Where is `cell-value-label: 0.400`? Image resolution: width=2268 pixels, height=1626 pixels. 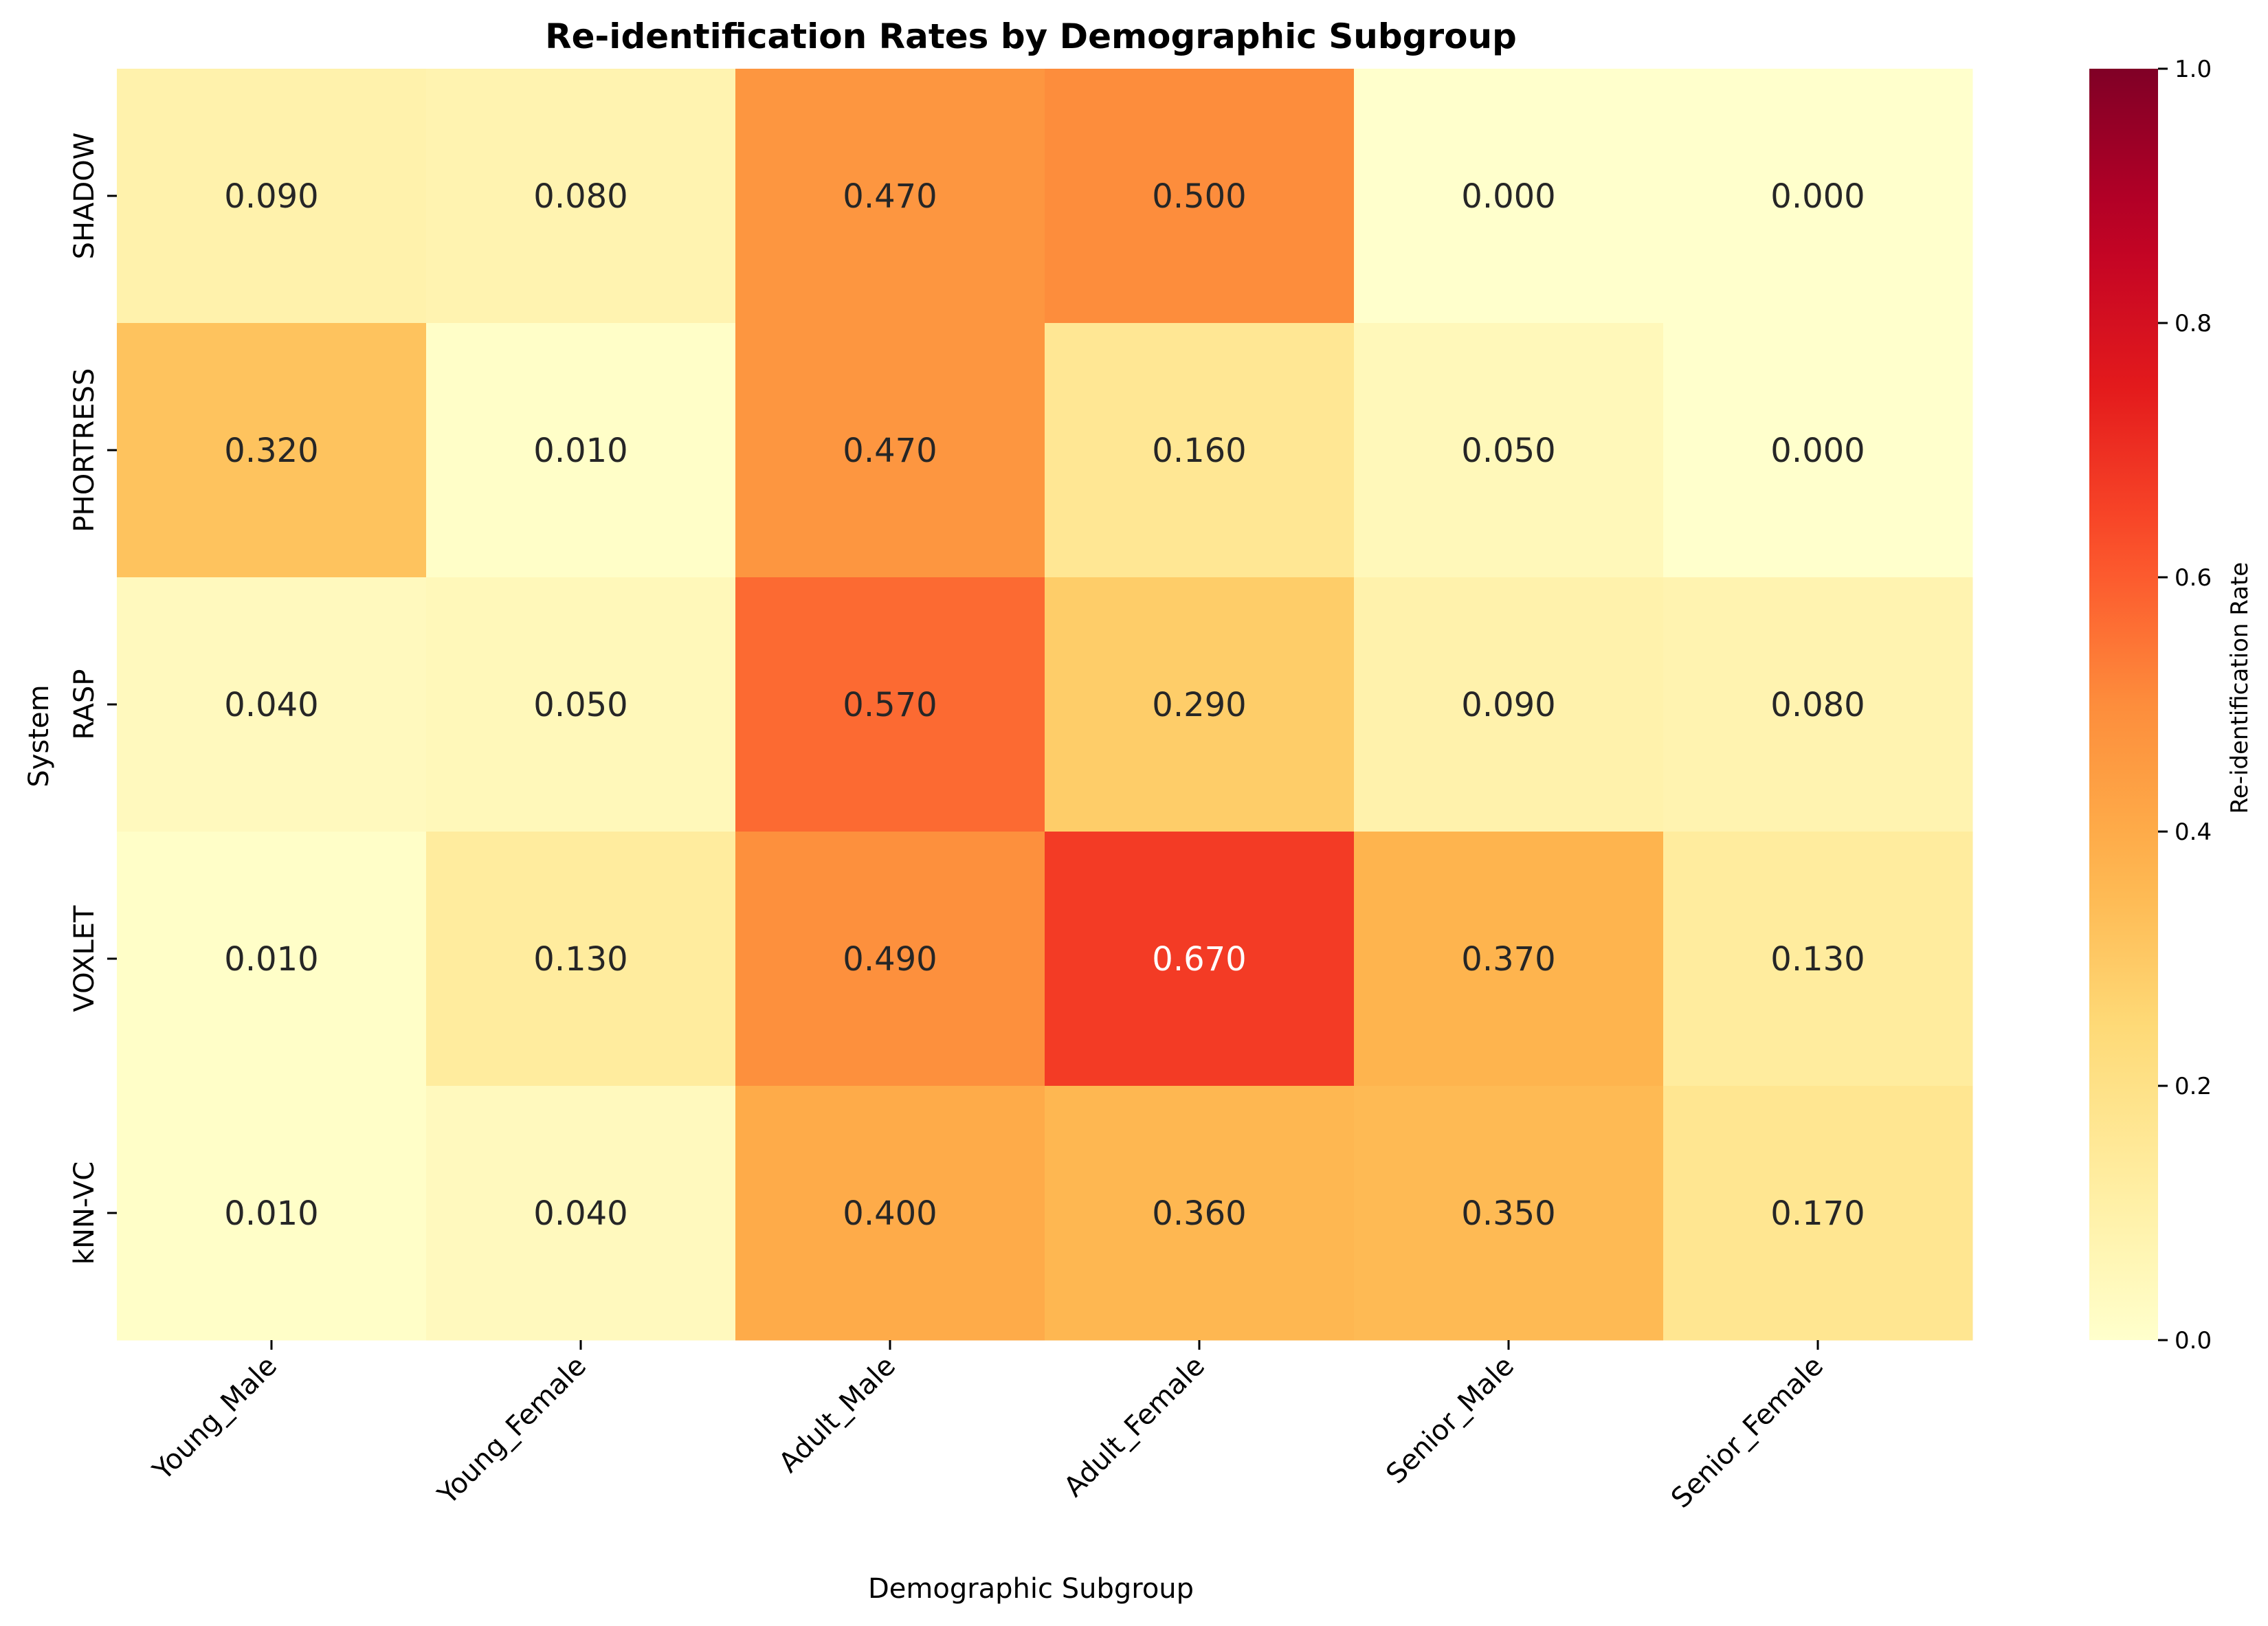
cell-value-label: 0.400 is located at coordinates (890, 1214).